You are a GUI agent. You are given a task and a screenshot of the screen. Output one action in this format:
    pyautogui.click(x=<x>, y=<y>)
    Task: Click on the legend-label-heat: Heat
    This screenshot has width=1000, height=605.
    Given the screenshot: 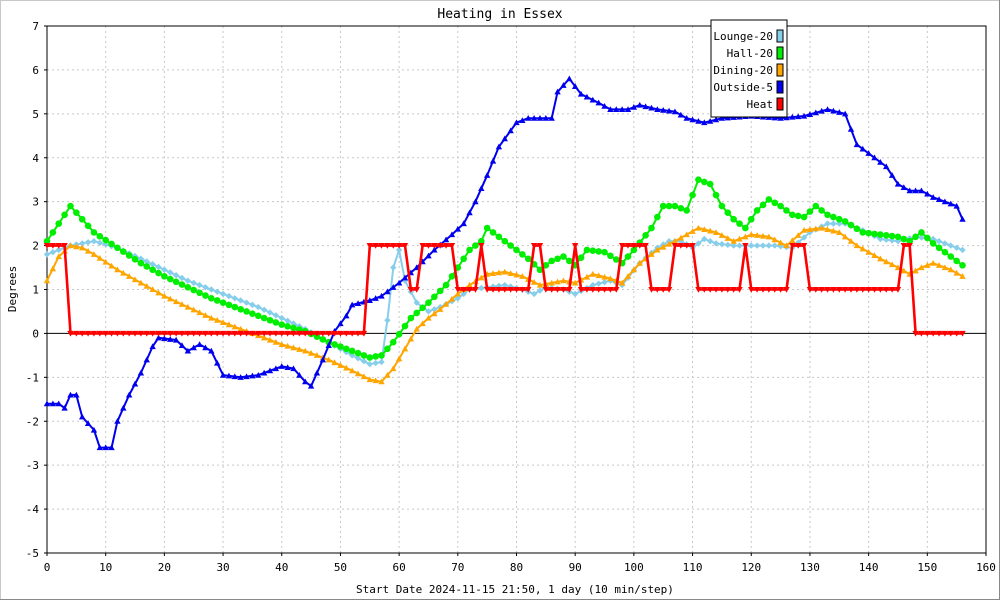 What is the action you would take?
    pyautogui.click(x=760, y=104)
    